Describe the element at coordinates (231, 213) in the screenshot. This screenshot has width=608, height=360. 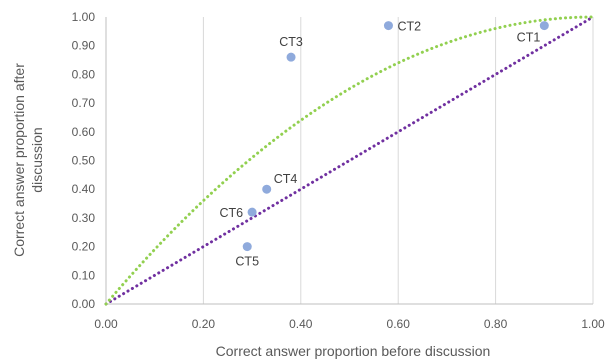
I see `point-label-ct6: CT6` at that location.